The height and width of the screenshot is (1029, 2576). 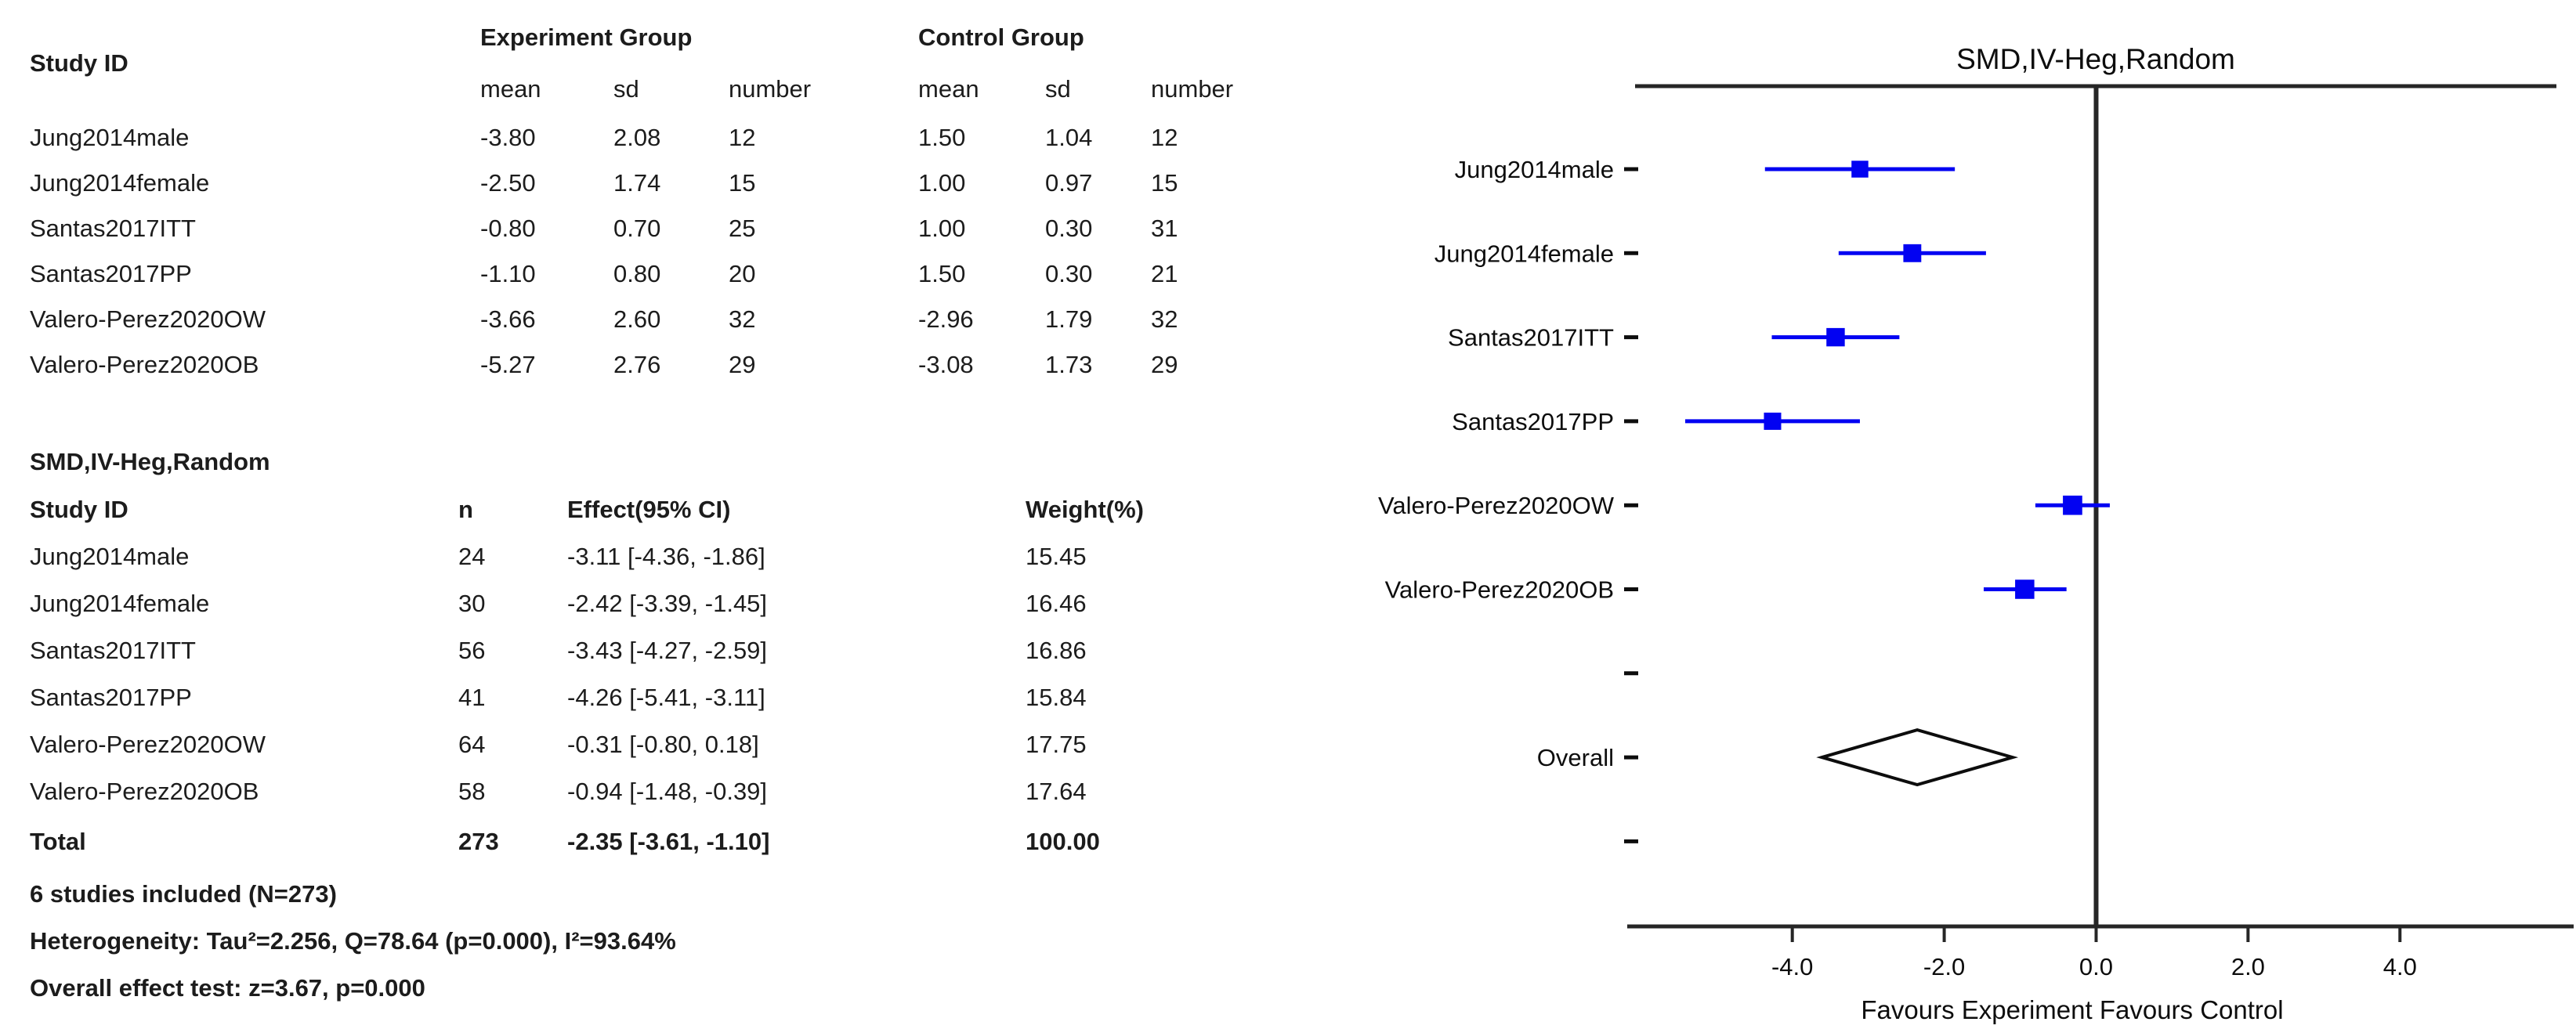 What do you see at coordinates (667, 791) in the screenshot?
I see `effect-table-row-cell: -0.94 [-1.48, -0.39]` at bounding box center [667, 791].